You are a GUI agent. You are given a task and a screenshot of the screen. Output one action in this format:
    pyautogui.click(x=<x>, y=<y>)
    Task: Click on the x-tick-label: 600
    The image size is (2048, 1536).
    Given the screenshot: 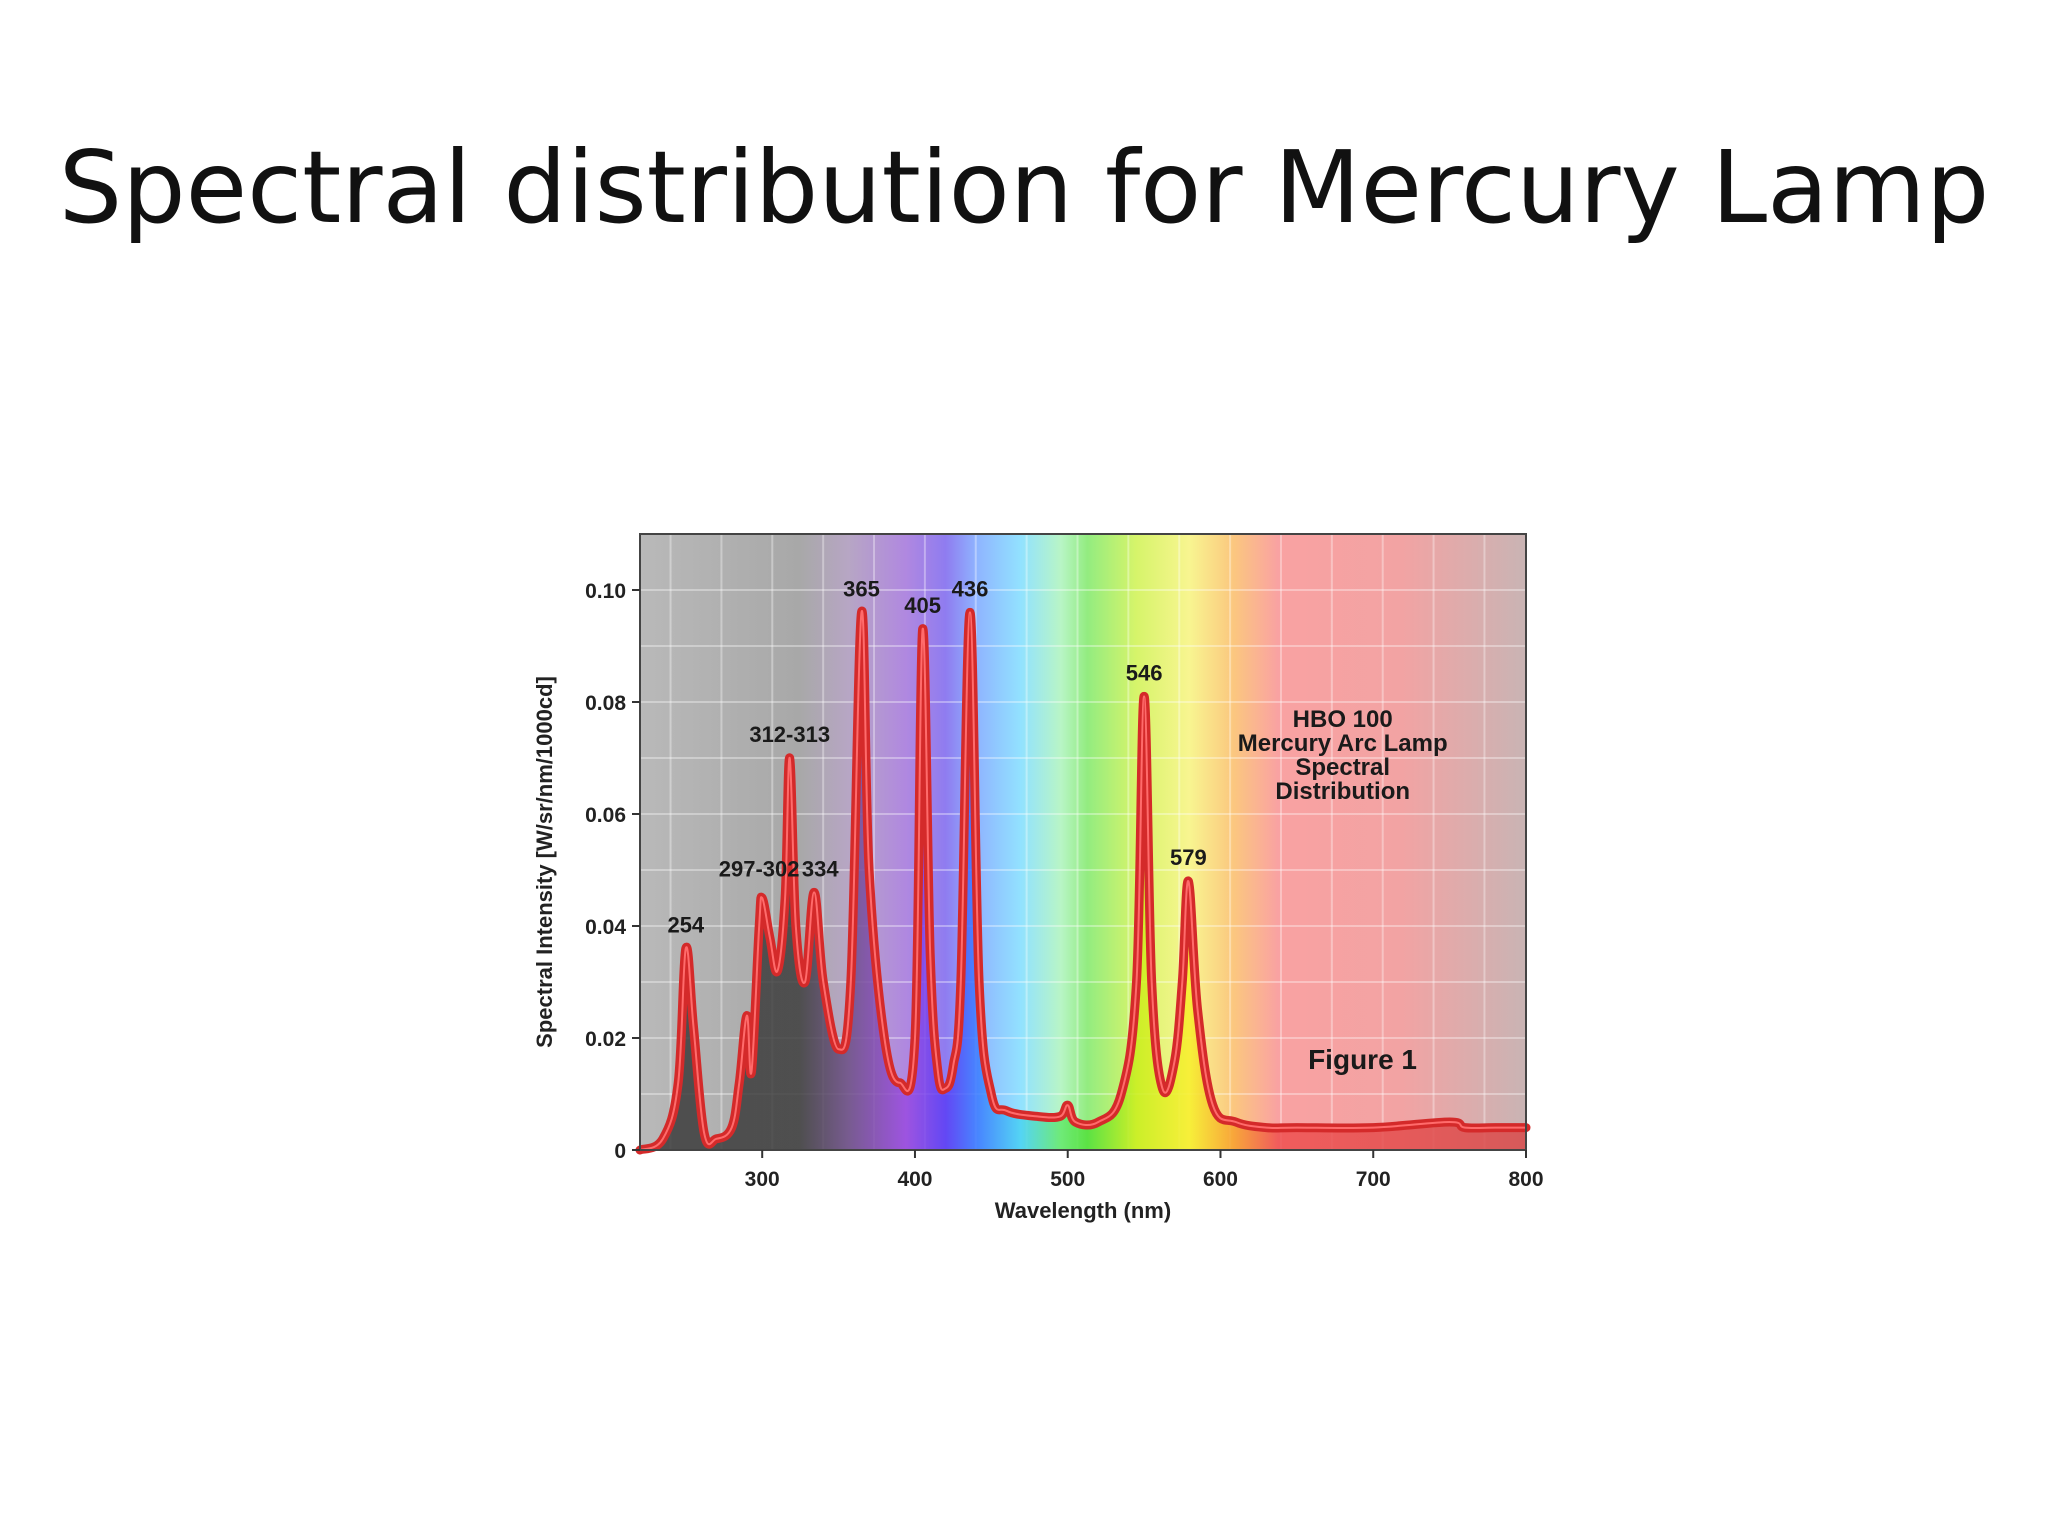 What is the action you would take?
    pyautogui.click(x=1220, y=1179)
    